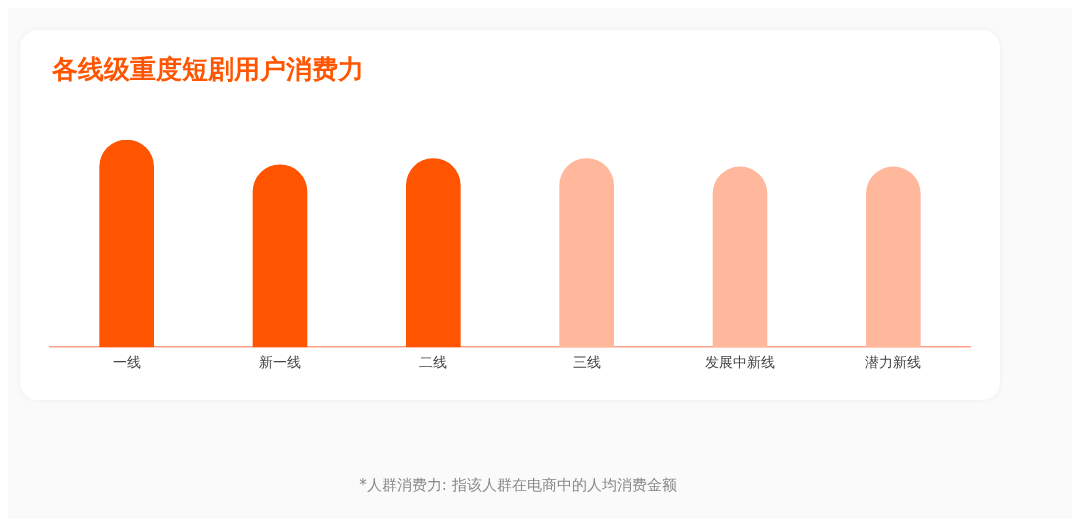 The height and width of the screenshot is (527, 1080). Describe the element at coordinates (433, 362) in the screenshot. I see `x-tick-label: 二线` at that location.